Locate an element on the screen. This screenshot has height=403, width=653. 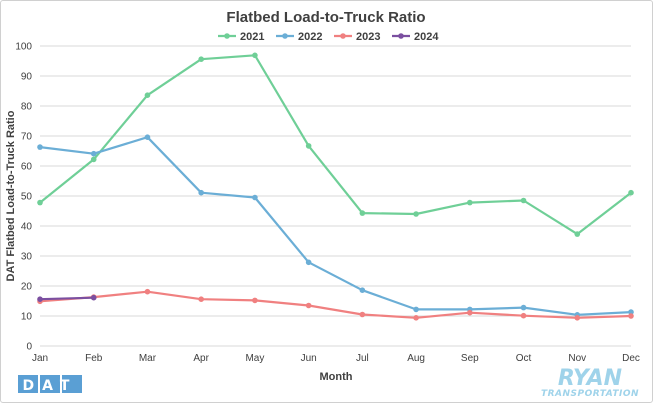
legend-item-2024: 2024 is located at coordinates (415, 37).